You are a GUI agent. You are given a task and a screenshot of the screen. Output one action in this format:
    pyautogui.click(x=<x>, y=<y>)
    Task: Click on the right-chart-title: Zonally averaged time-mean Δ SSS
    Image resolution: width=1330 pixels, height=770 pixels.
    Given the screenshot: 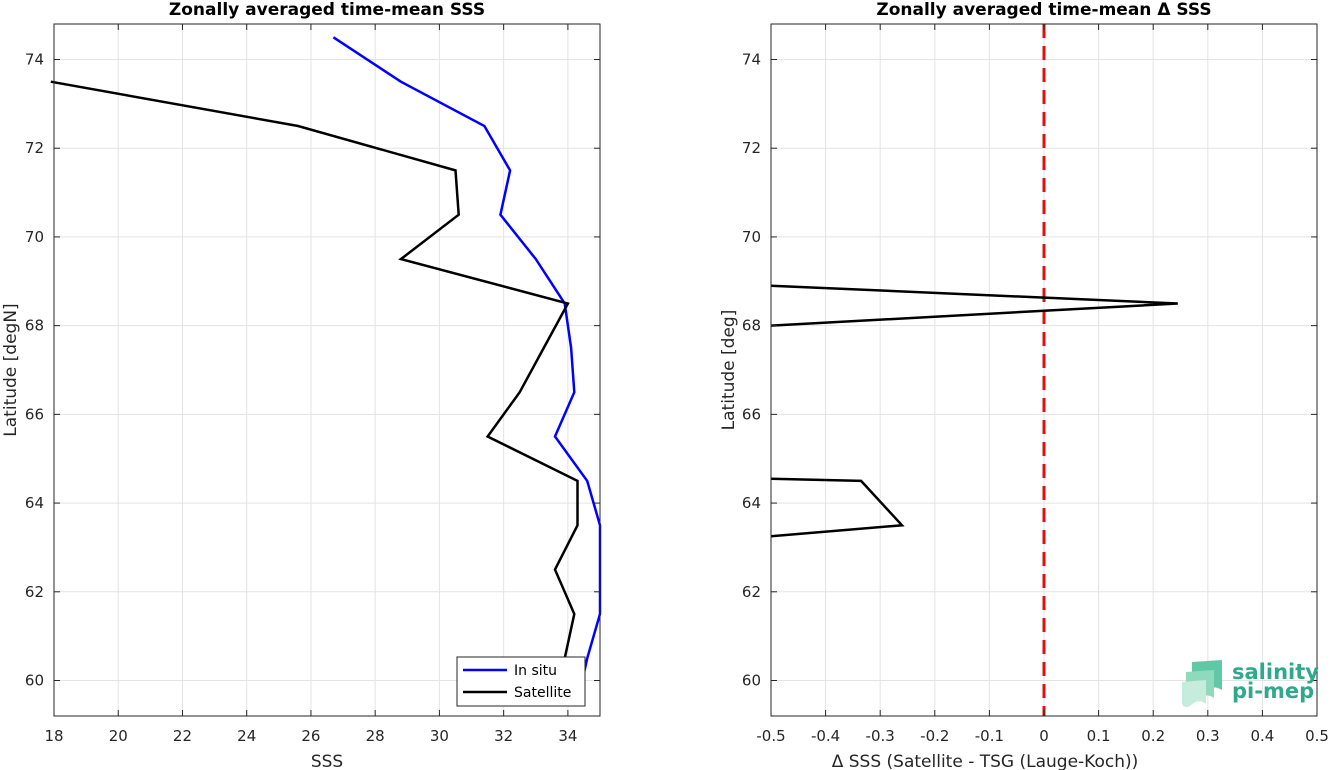 What is the action you would take?
    pyautogui.click(x=1043, y=10)
    